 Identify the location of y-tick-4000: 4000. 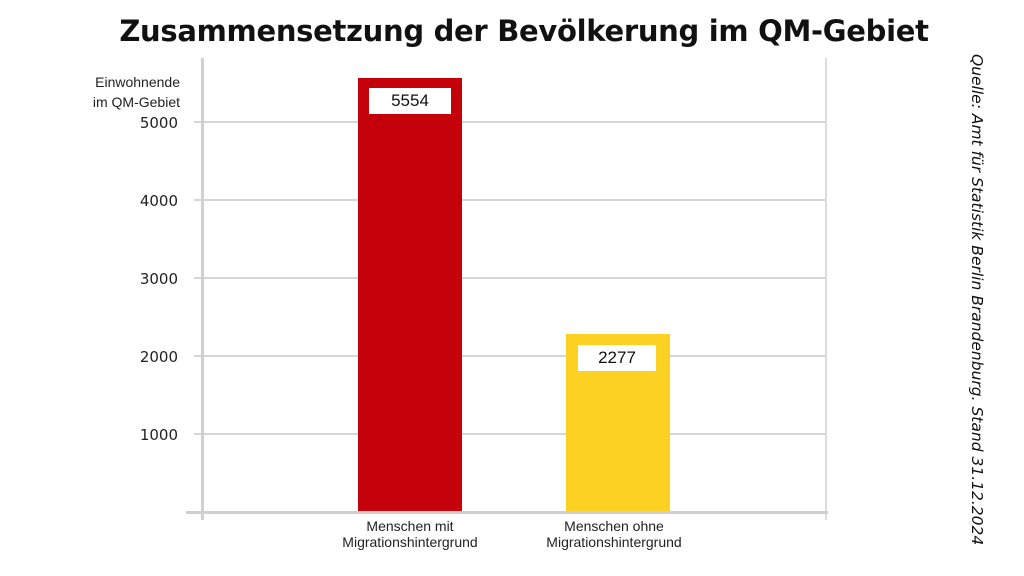
(158, 201).